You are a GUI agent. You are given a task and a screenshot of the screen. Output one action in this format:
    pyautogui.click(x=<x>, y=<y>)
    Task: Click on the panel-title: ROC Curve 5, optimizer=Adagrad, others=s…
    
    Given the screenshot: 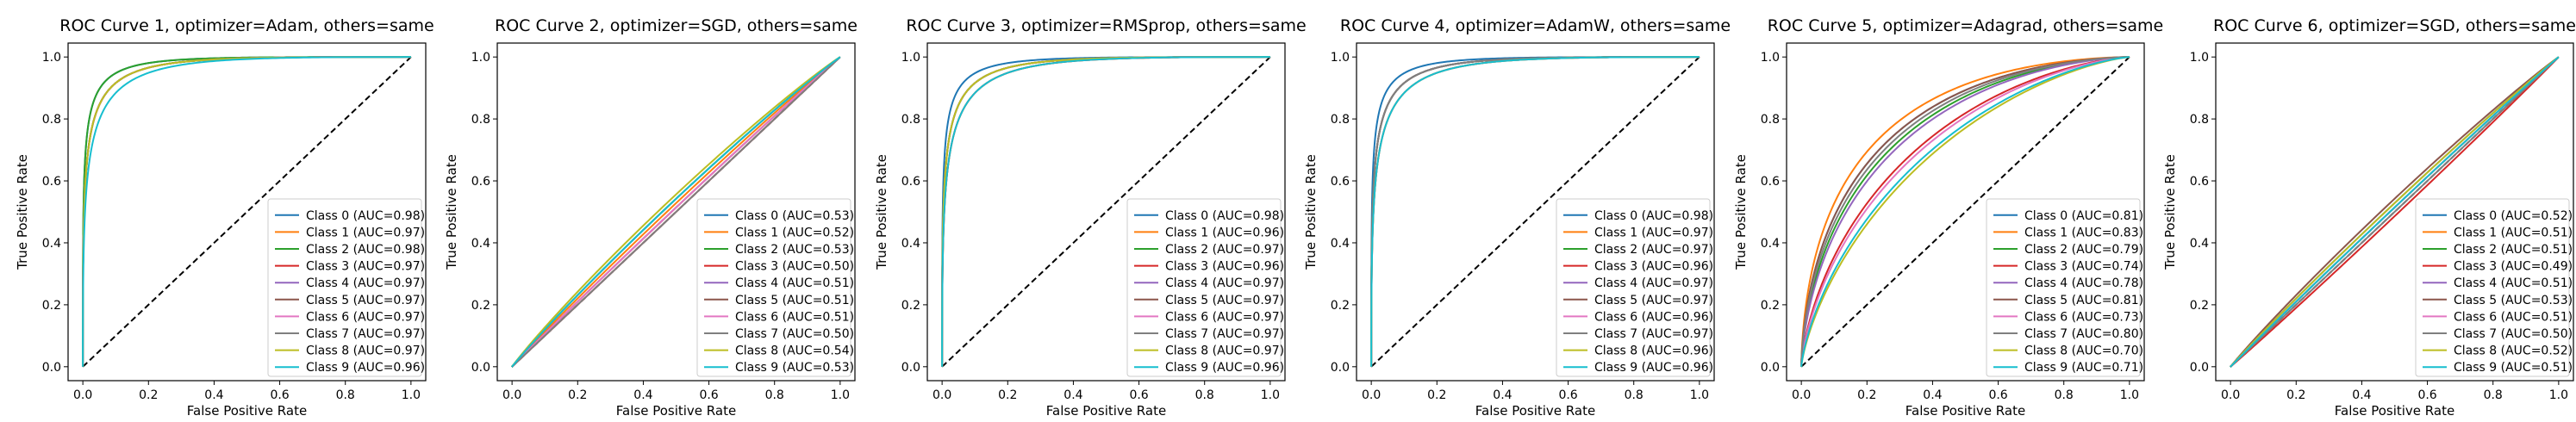 What is the action you would take?
    pyautogui.click(x=1966, y=25)
    